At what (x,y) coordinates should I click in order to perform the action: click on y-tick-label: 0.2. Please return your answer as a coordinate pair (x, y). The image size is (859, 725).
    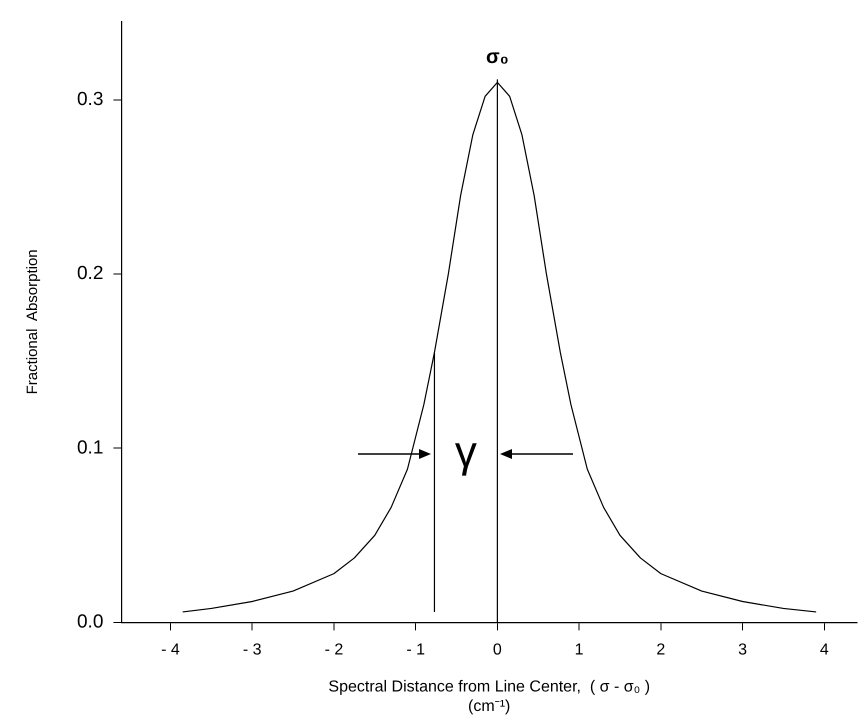
    Looking at the image, I should click on (90, 273).